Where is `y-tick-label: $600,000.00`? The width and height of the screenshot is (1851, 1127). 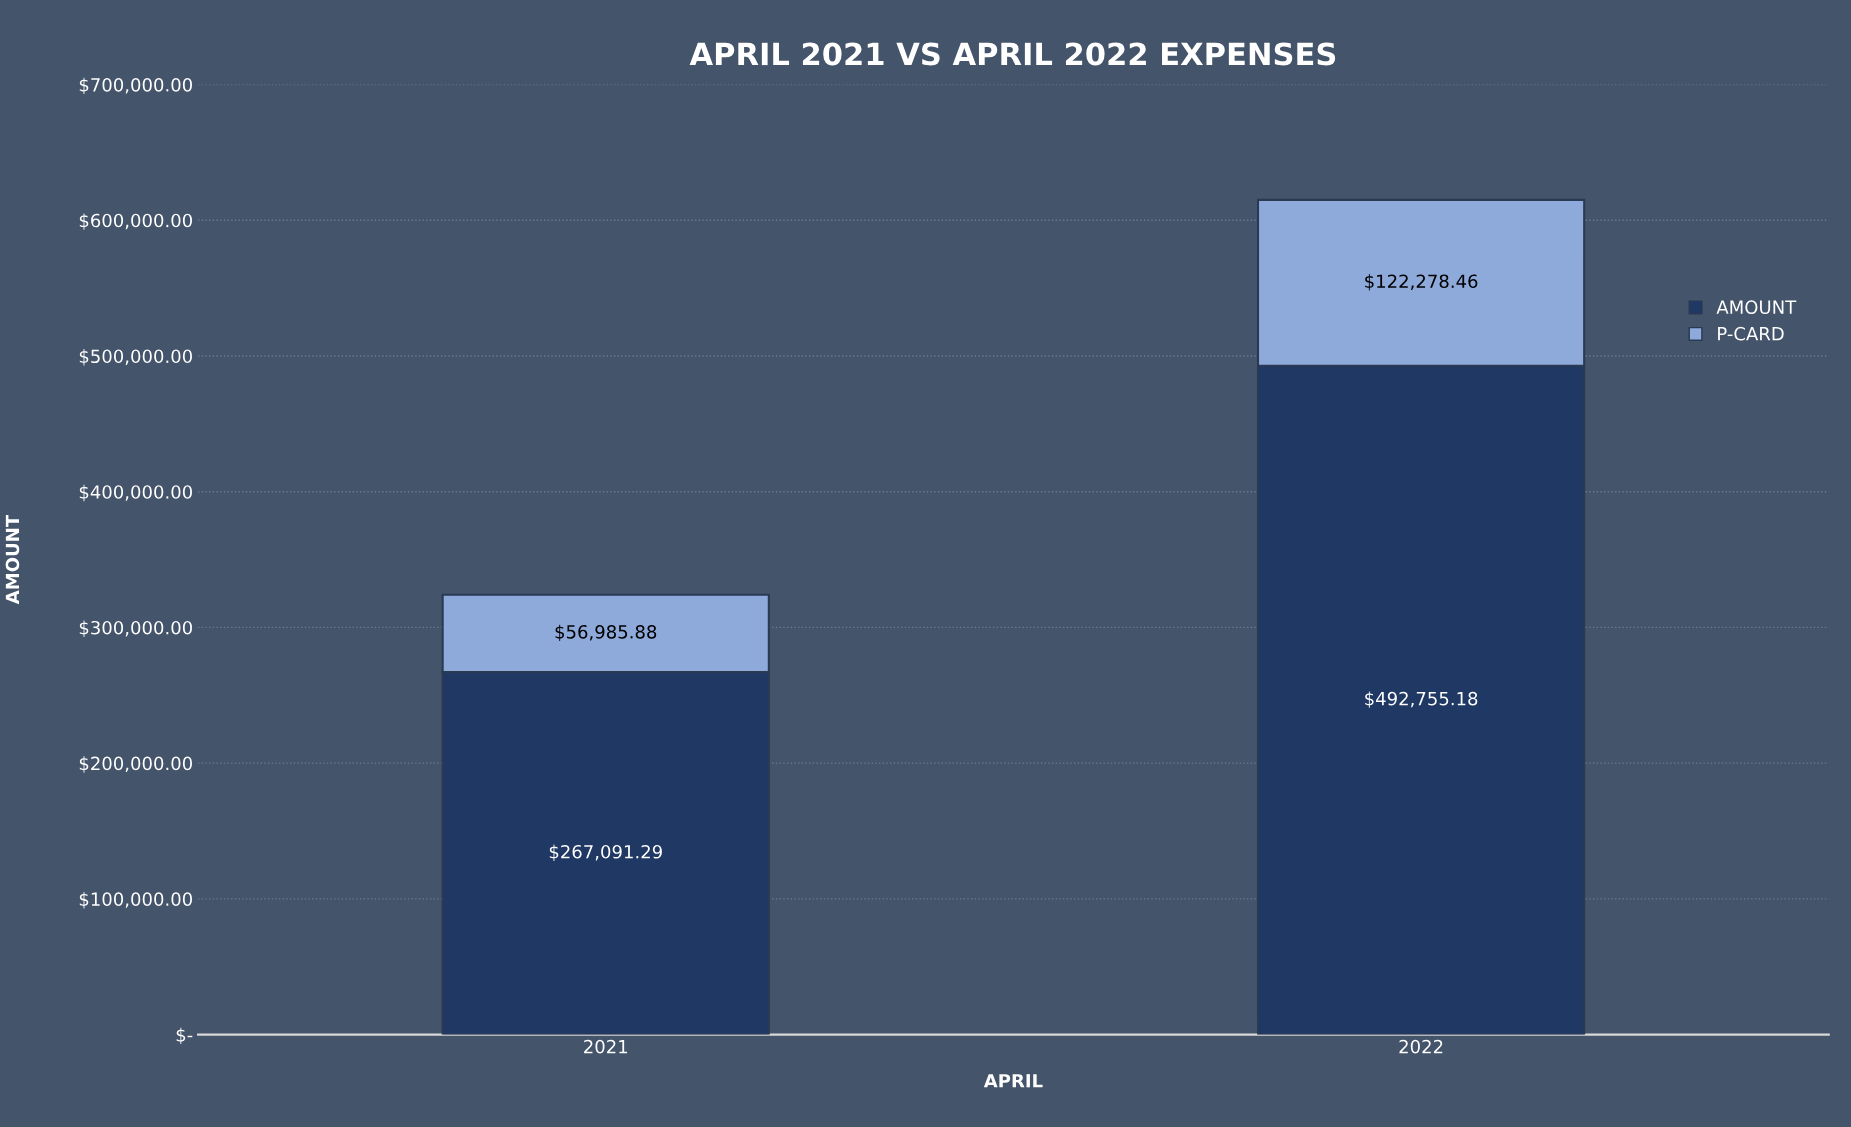 y-tick-label: $600,000.00 is located at coordinates (135, 221).